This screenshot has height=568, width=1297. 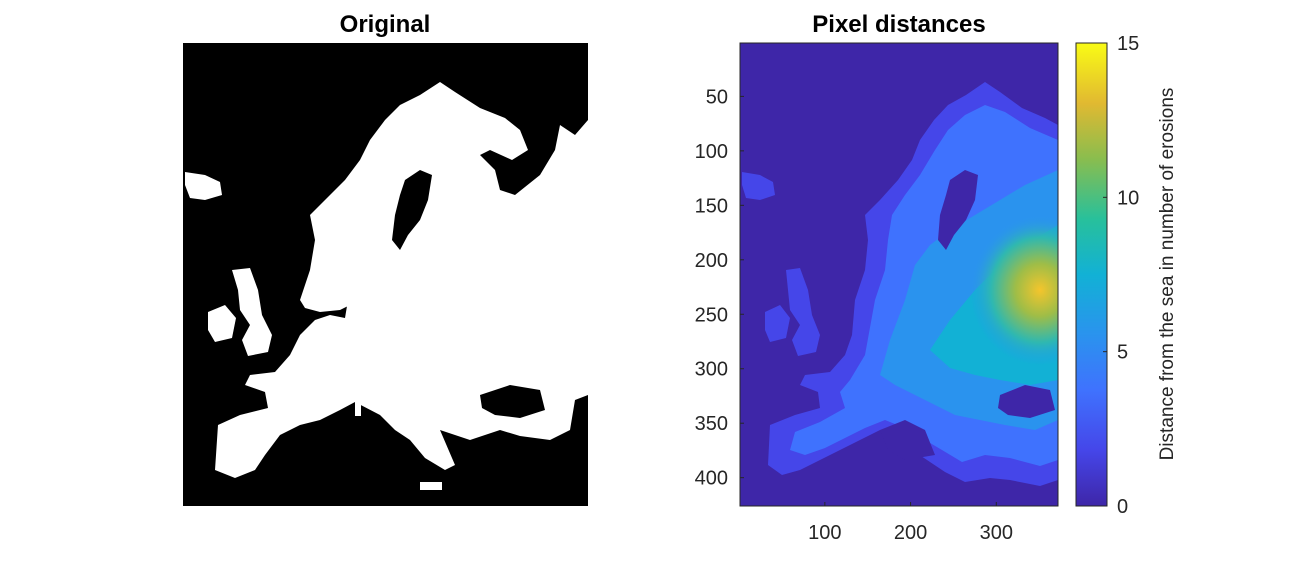 I want to click on land-britain, so click(x=252, y=312).